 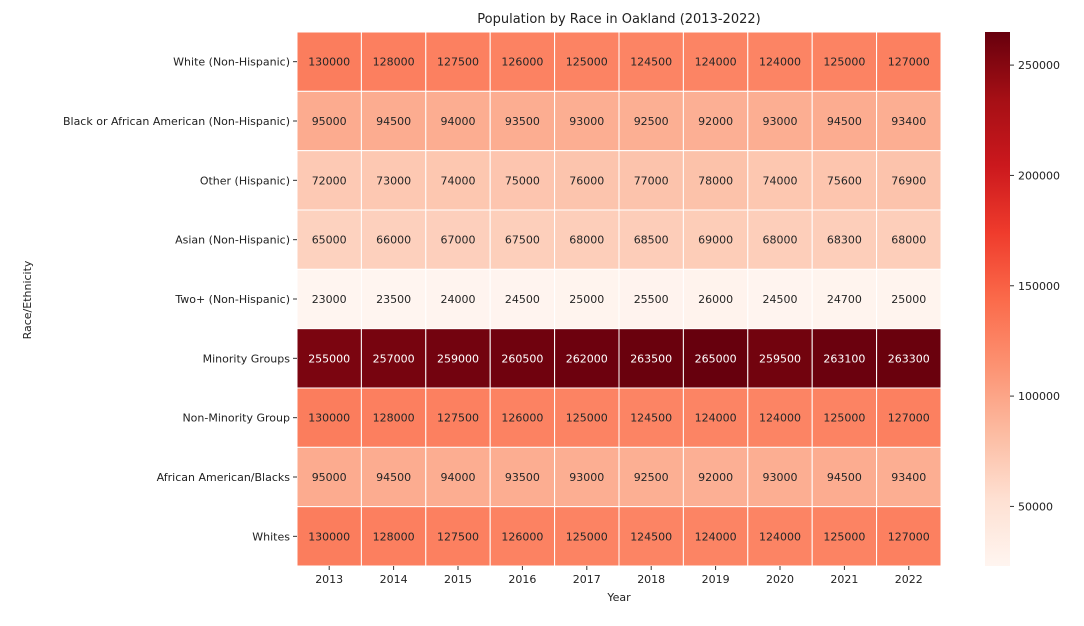 I want to click on cell-value-label: 263300, so click(x=909, y=358).